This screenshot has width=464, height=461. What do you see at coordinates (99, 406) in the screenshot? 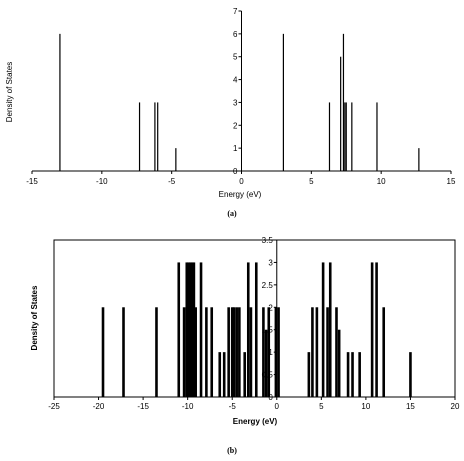
I see `chart-b-x-tick-label: -20` at bounding box center [99, 406].